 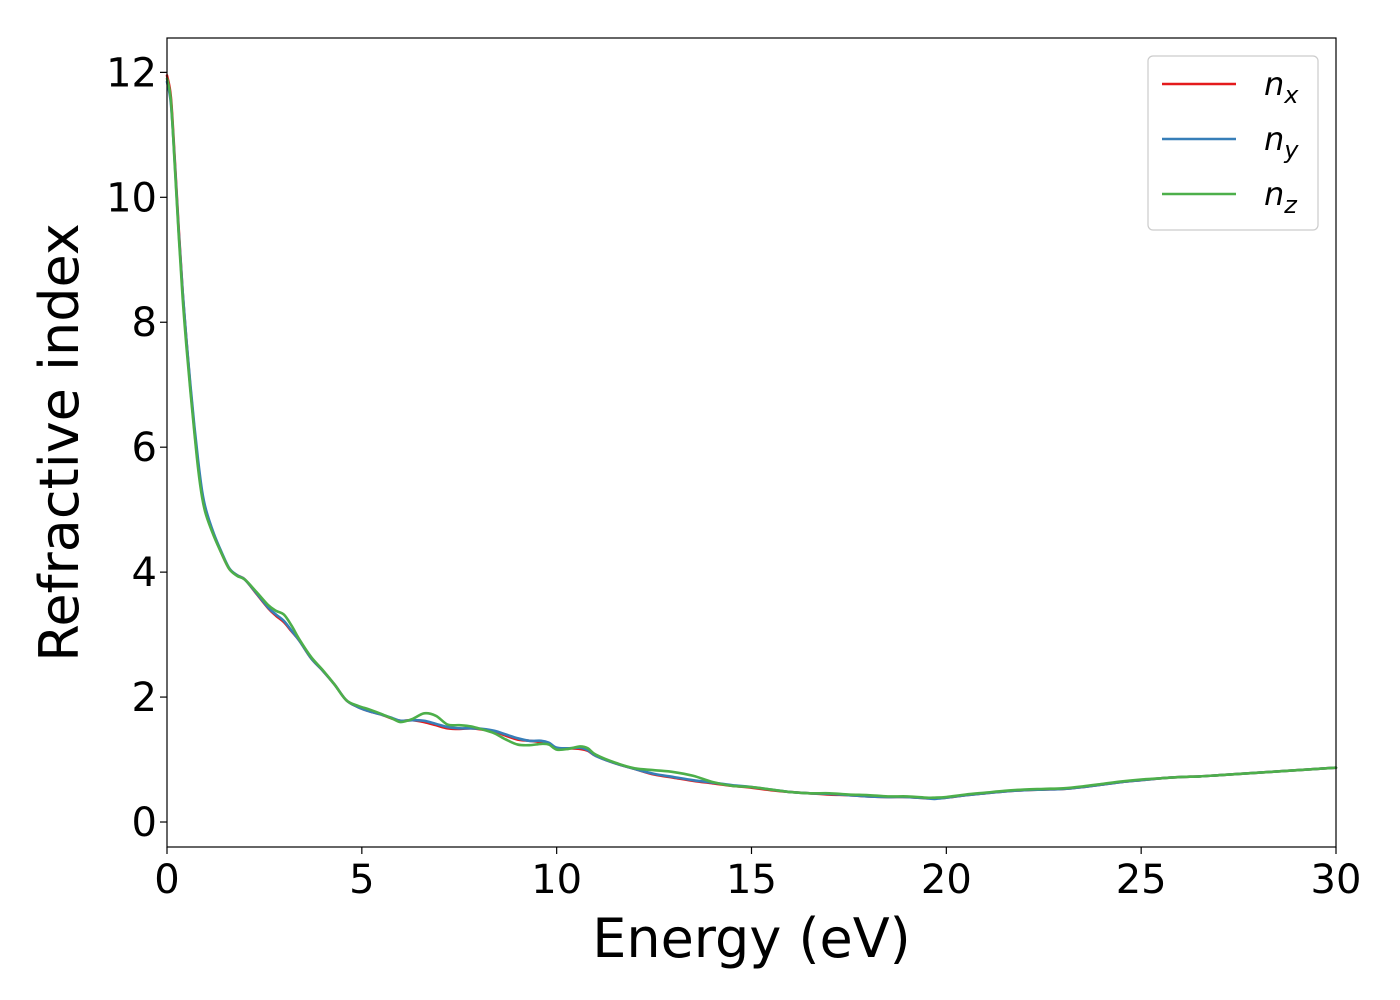 What do you see at coordinates (1233, 143) in the screenshot?
I see `legend-box` at bounding box center [1233, 143].